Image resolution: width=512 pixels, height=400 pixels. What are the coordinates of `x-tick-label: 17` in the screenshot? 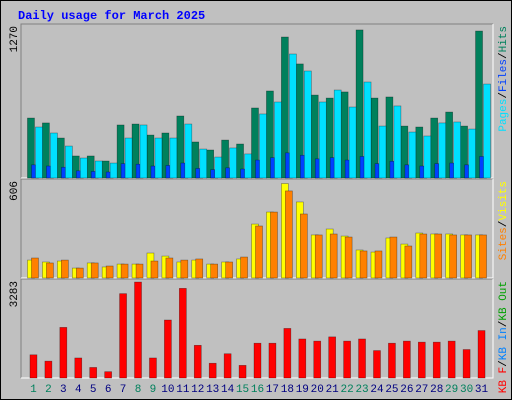 It's located at (272, 390).